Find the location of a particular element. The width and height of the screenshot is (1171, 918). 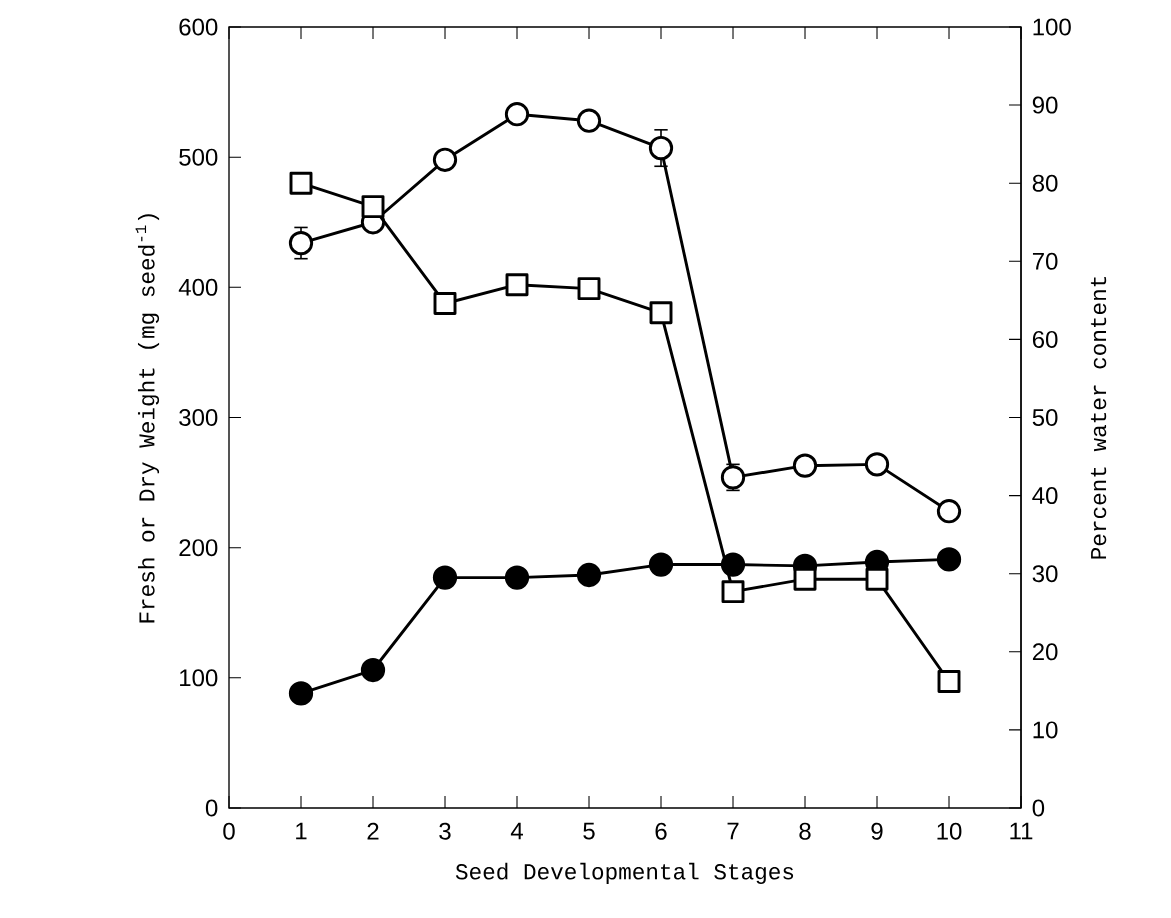

x-tick-label: 11 is located at coordinates (1021, 831).